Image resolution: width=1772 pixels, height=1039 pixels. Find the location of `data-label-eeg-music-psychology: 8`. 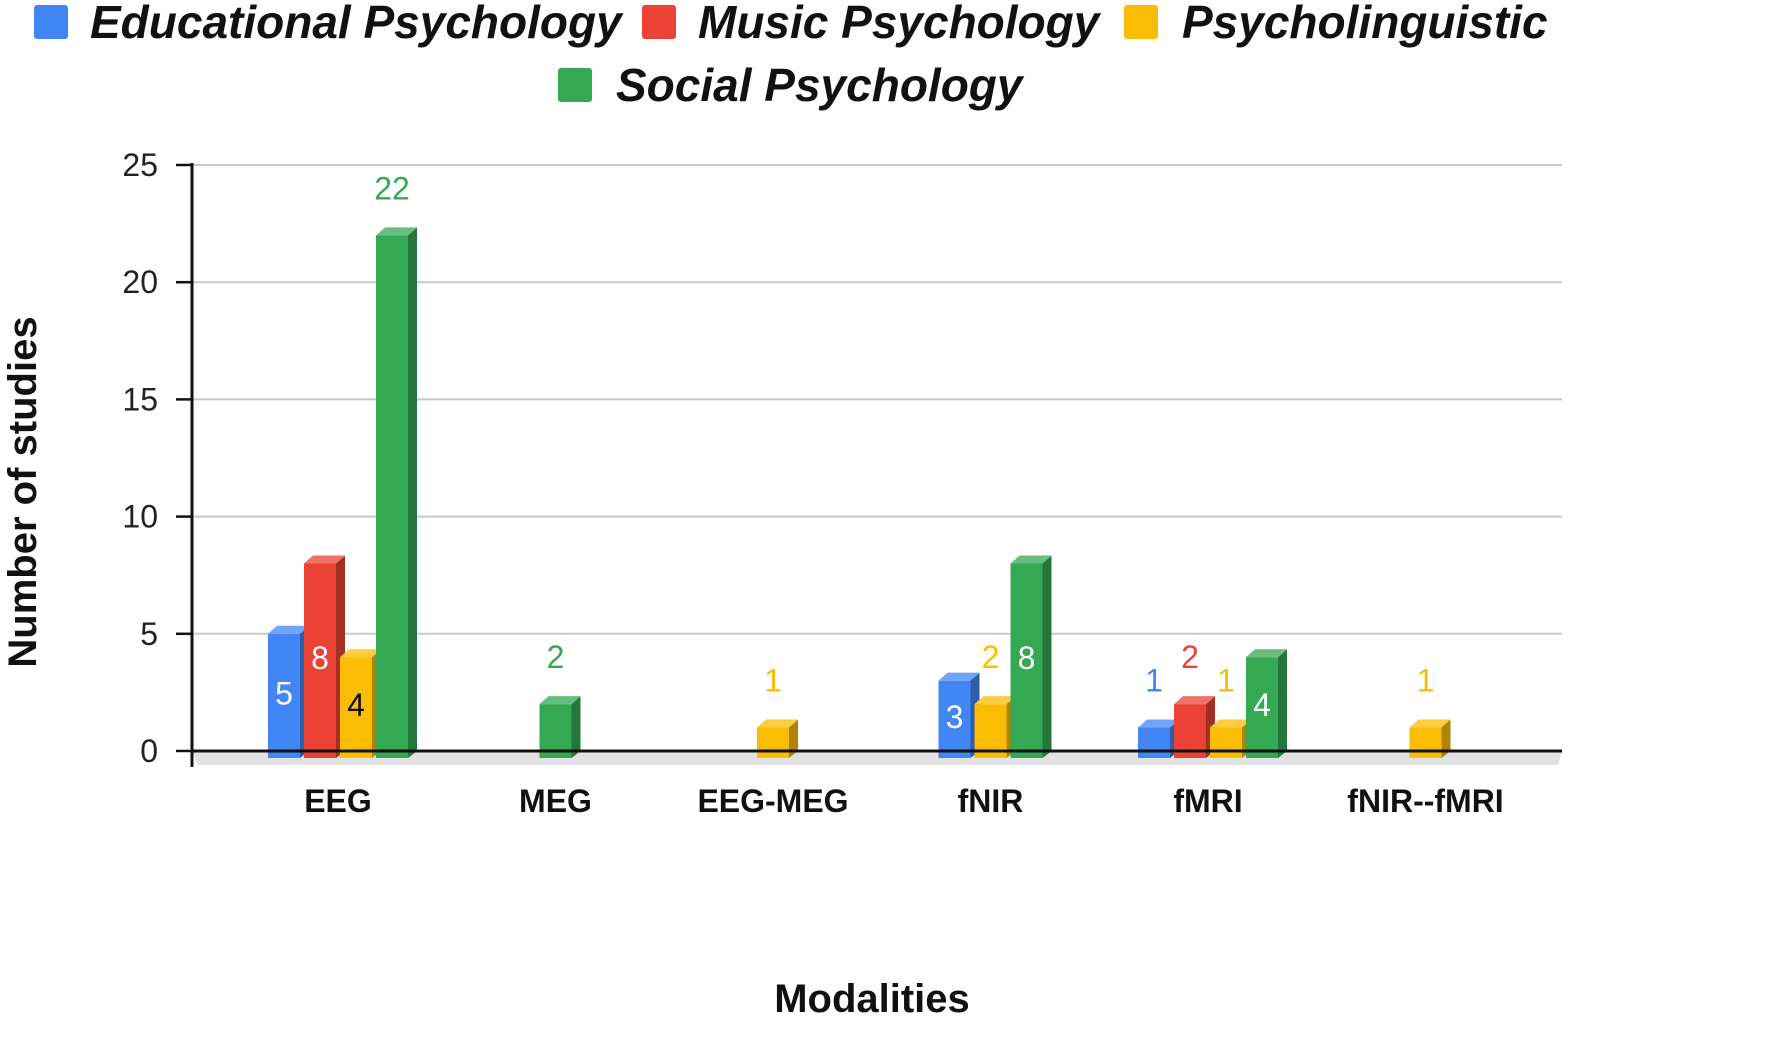

data-label-eeg-music-psychology: 8 is located at coordinates (320, 658).